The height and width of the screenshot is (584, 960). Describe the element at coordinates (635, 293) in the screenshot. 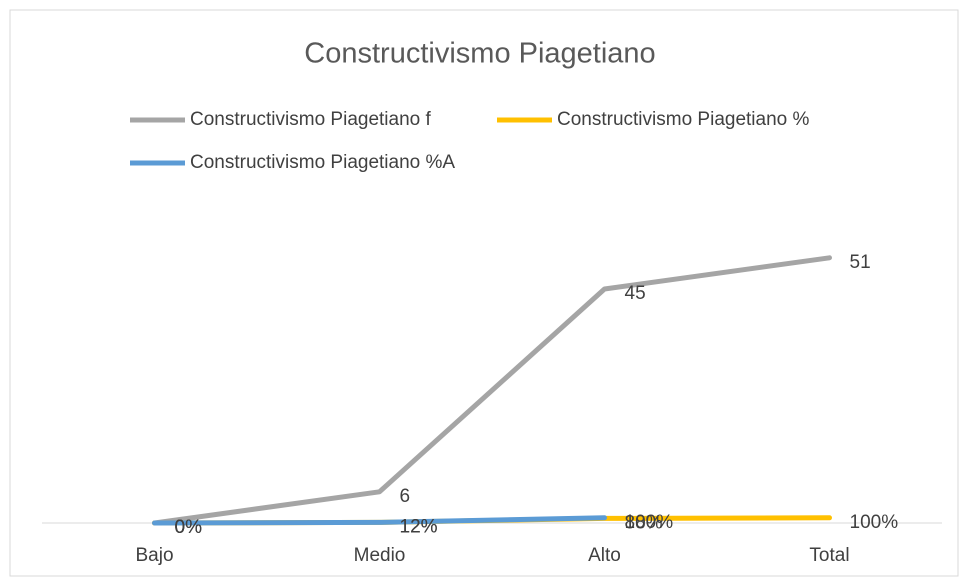

I see `data-label: 45` at that location.